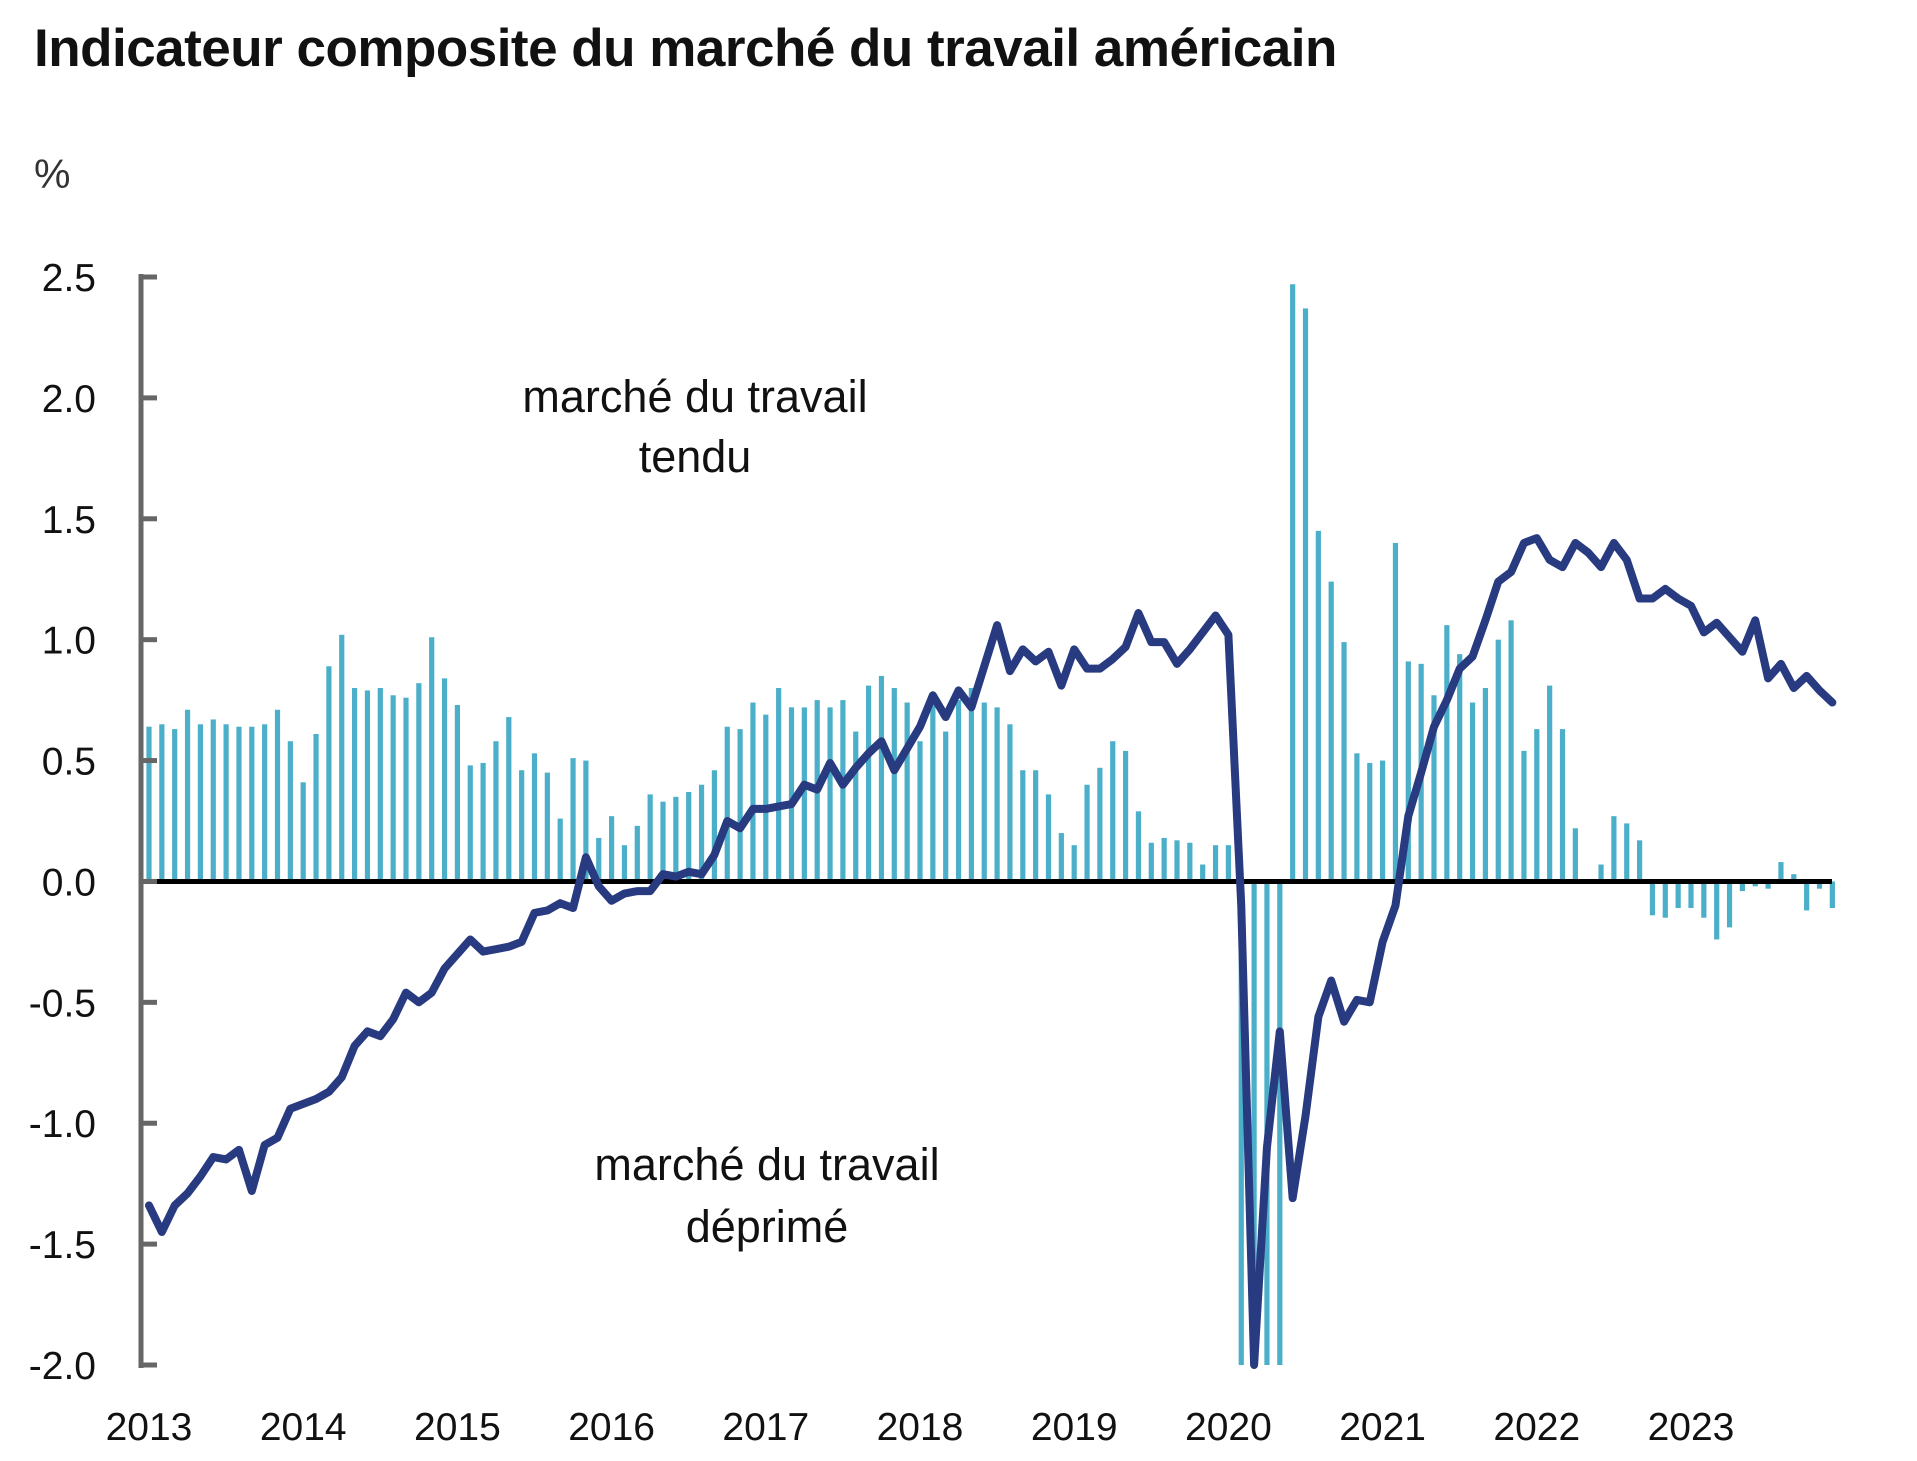 The image size is (1917, 1461). I want to click on annotation-depressed-line-2: déprimé, so click(767, 1226).